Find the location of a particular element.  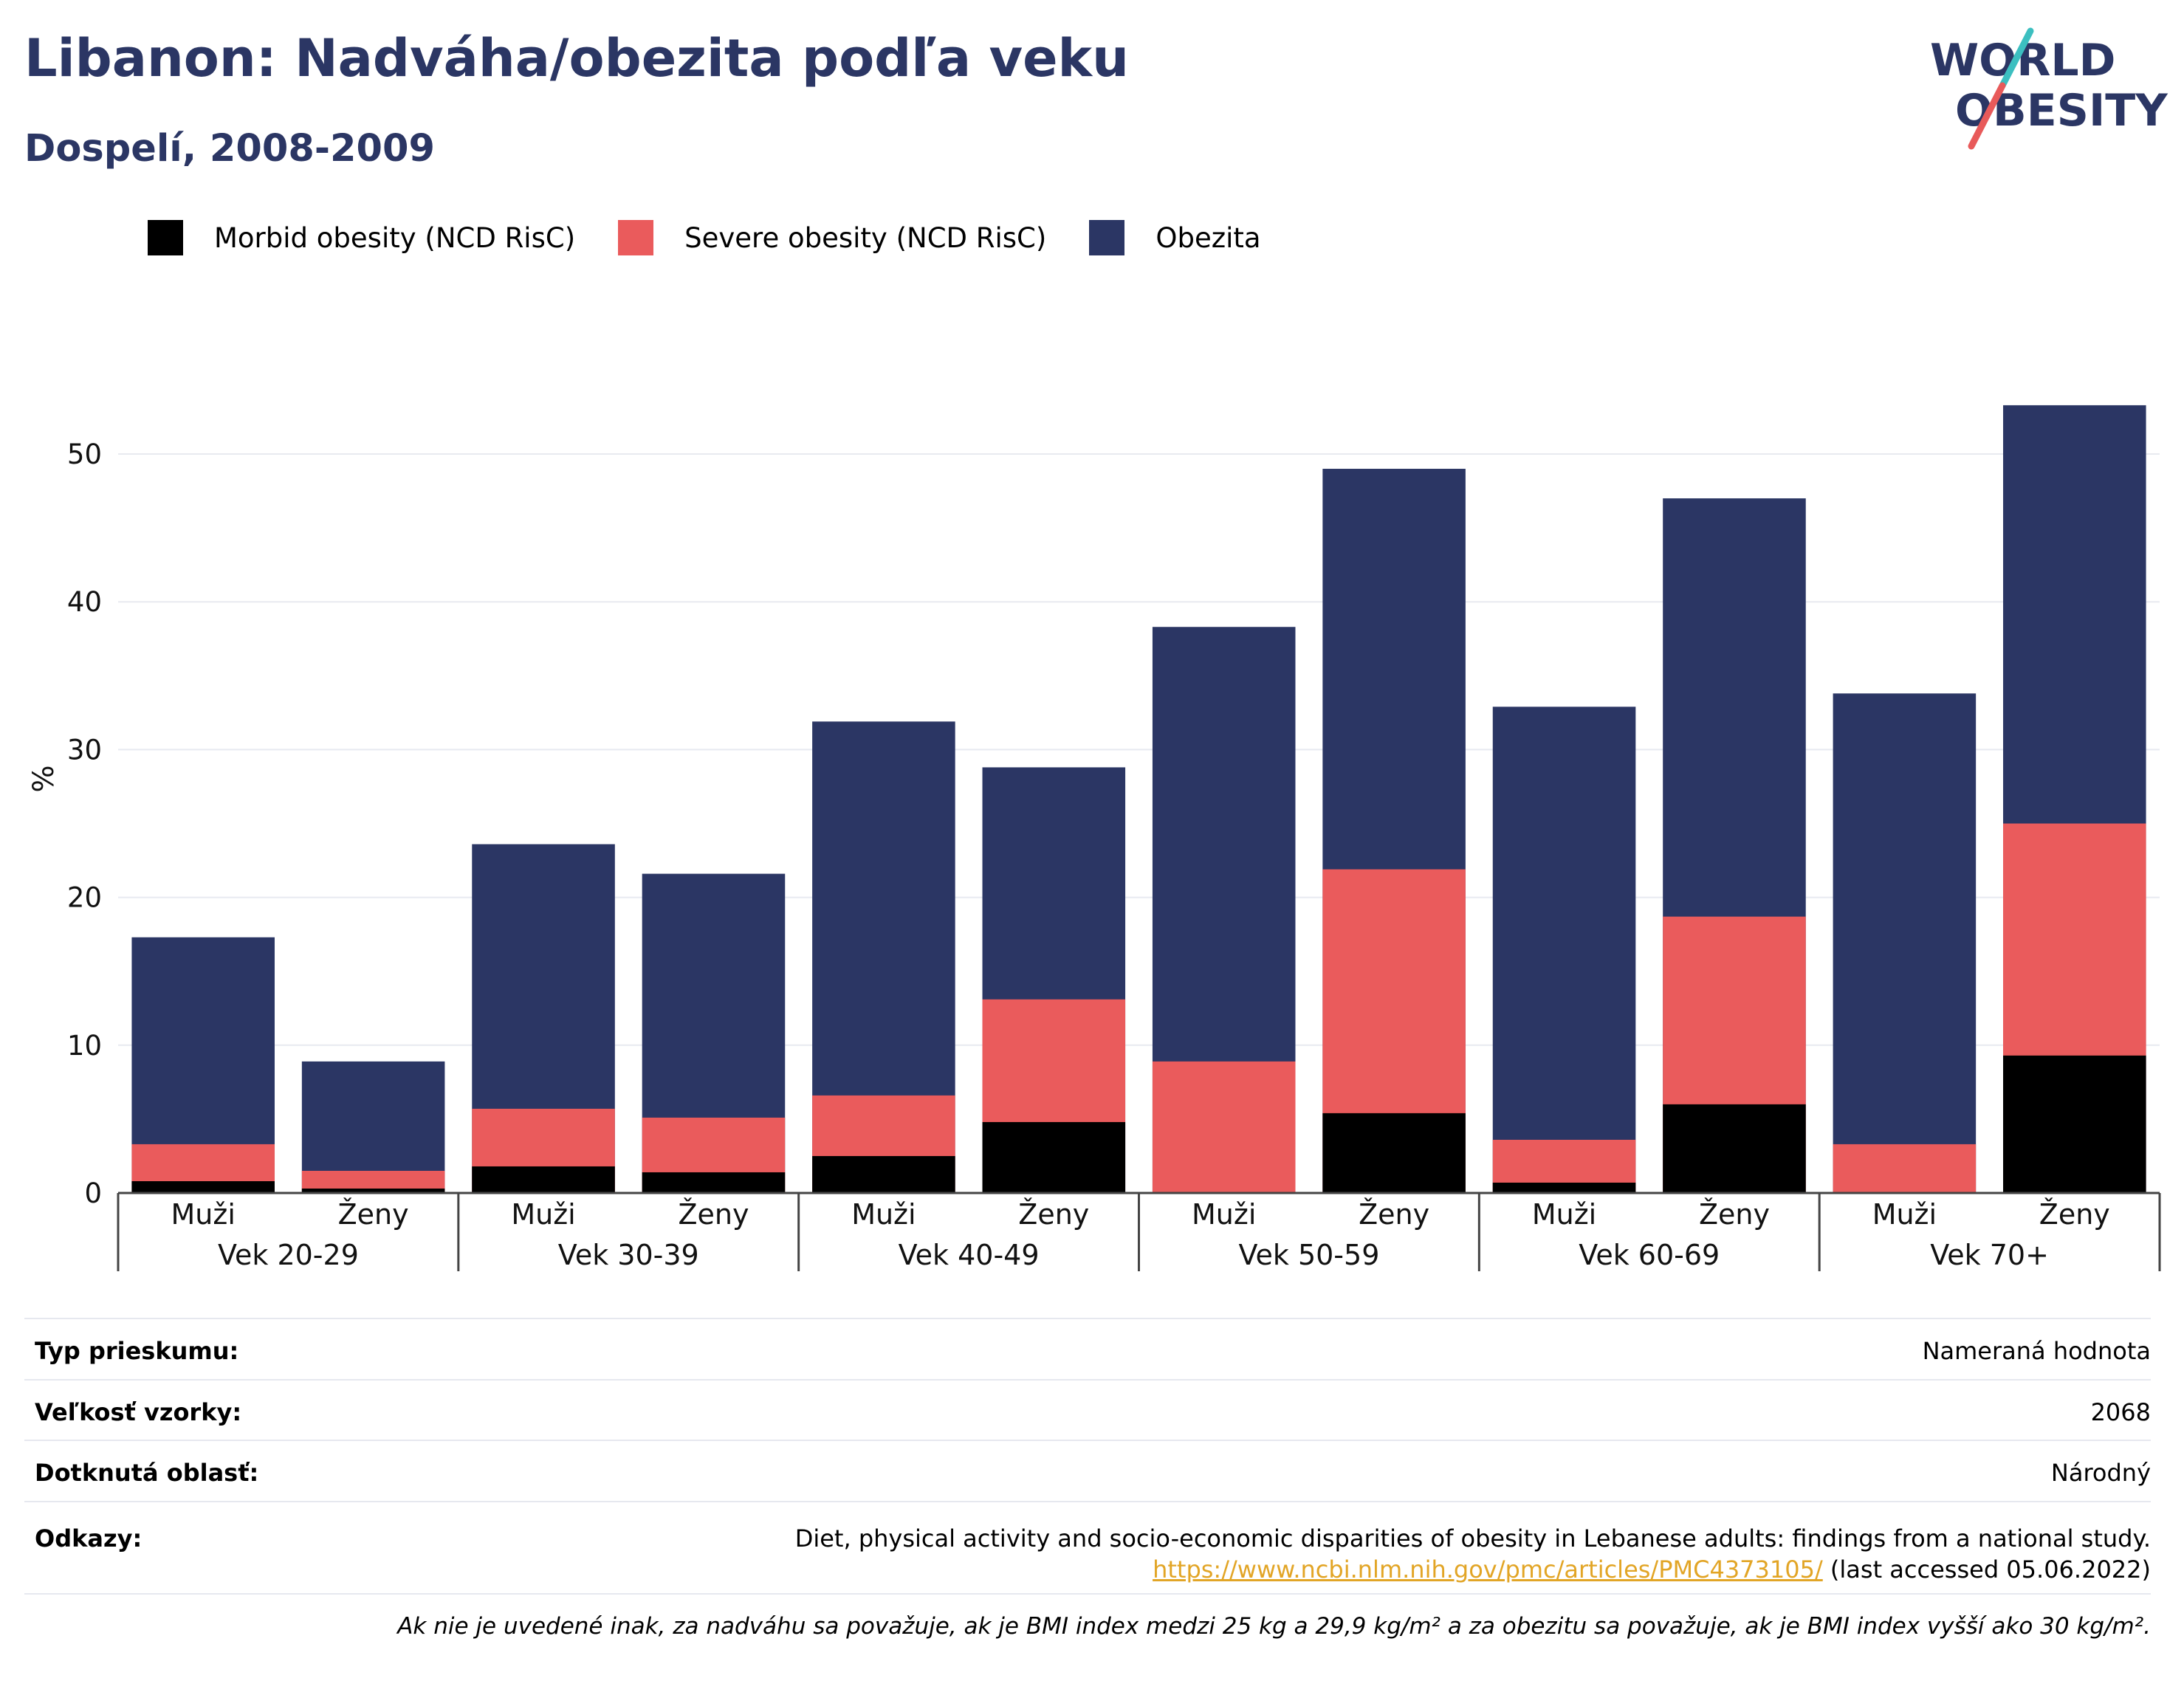

y-tick-label: 50 is located at coordinates (85, 454).